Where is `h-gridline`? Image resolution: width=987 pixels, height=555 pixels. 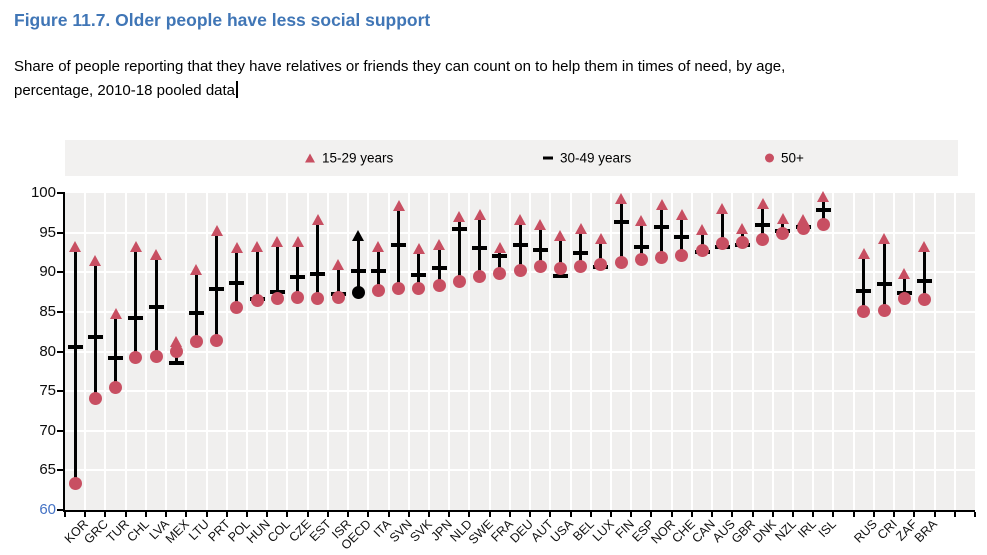
h-gridline is located at coordinates (520, 351).